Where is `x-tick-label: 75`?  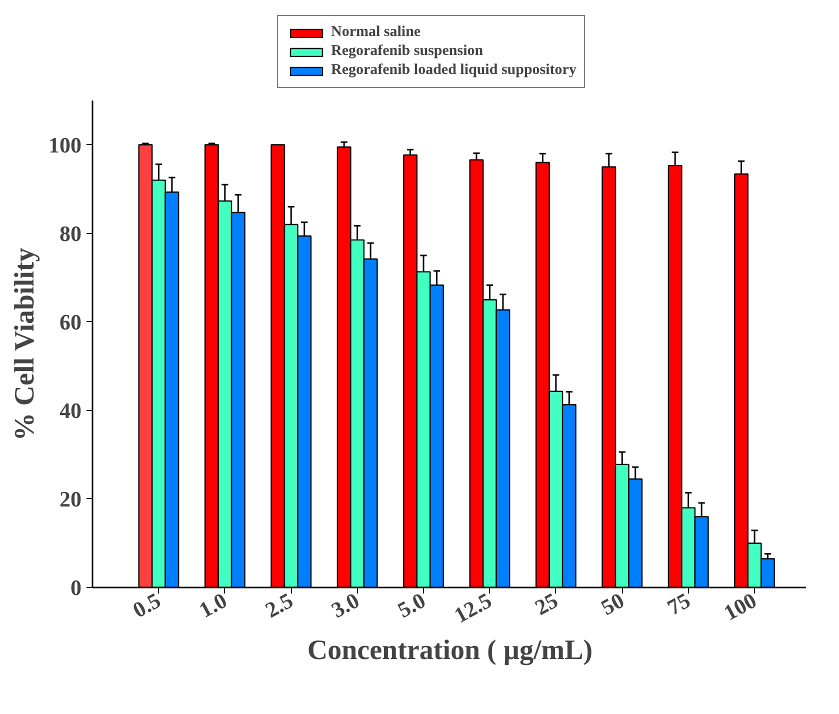
x-tick-label: 75 is located at coordinates (678, 604).